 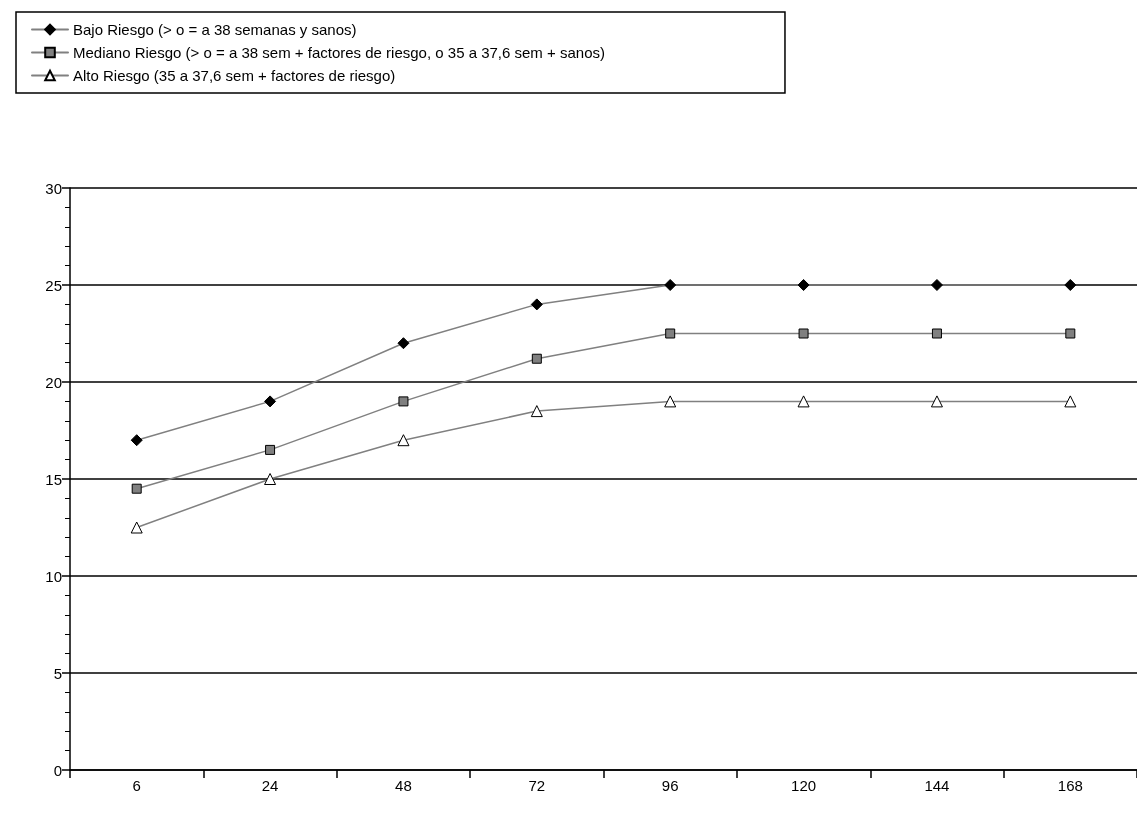 What do you see at coordinates (1070, 785) in the screenshot?
I see `x-tick-label: 168` at bounding box center [1070, 785].